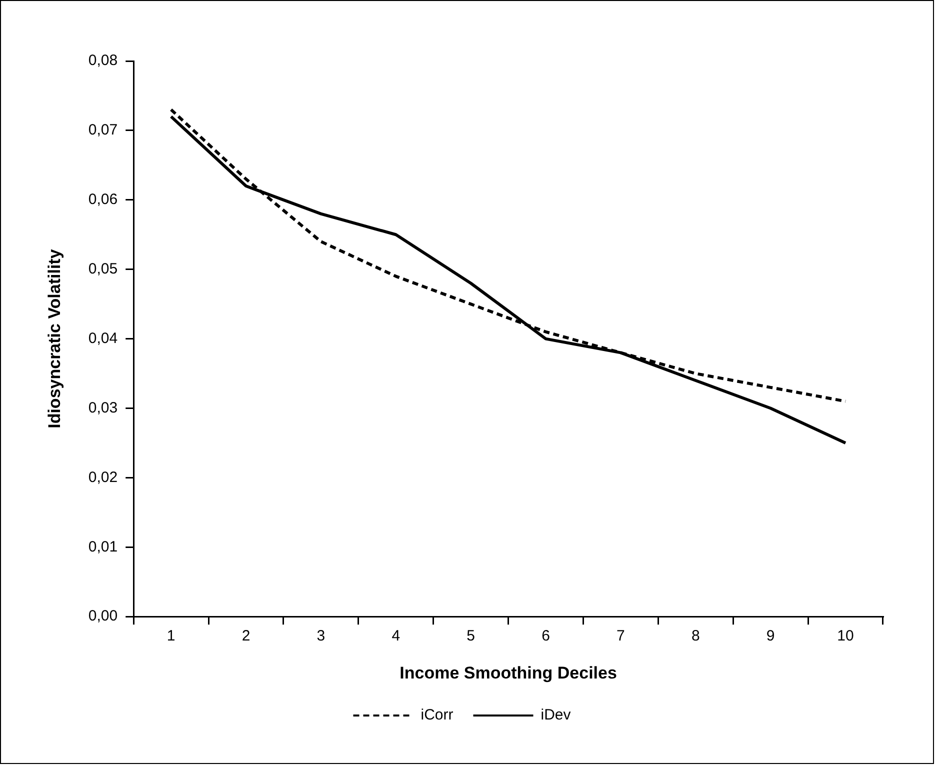  I want to click on x-tick-label: 7, so click(620, 636).